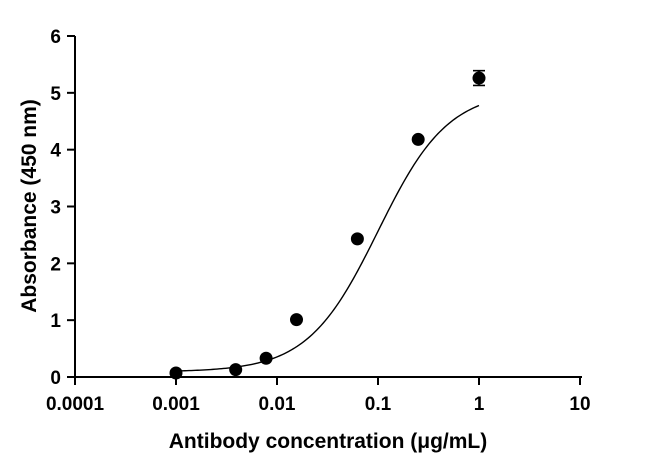  I want to click on x-tick-label: 0.0001, so click(75, 404).